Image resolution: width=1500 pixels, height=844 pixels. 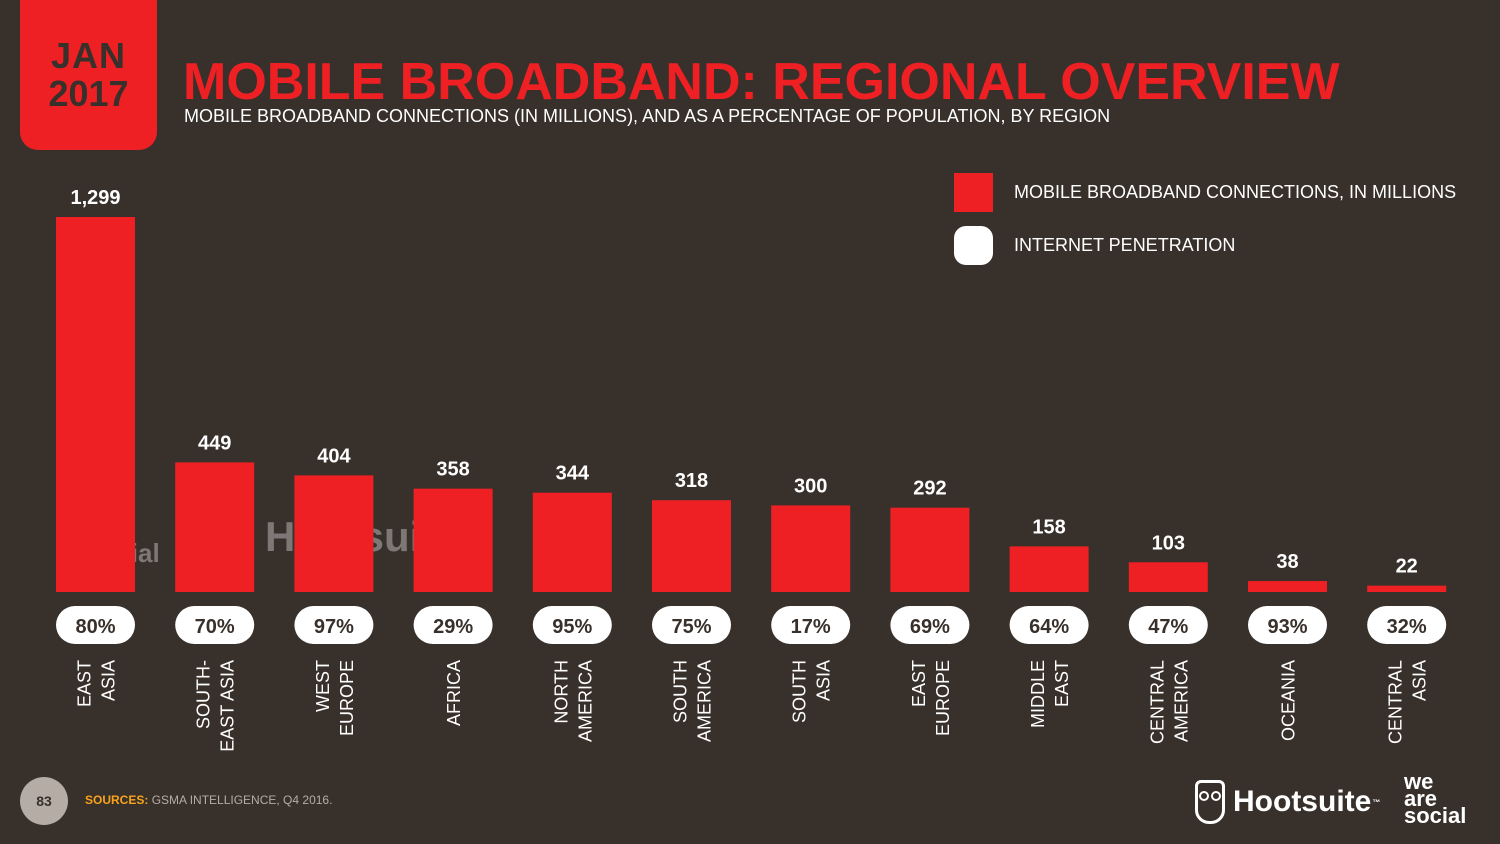 I want to click on date-month: JAN, so click(x=88, y=55).